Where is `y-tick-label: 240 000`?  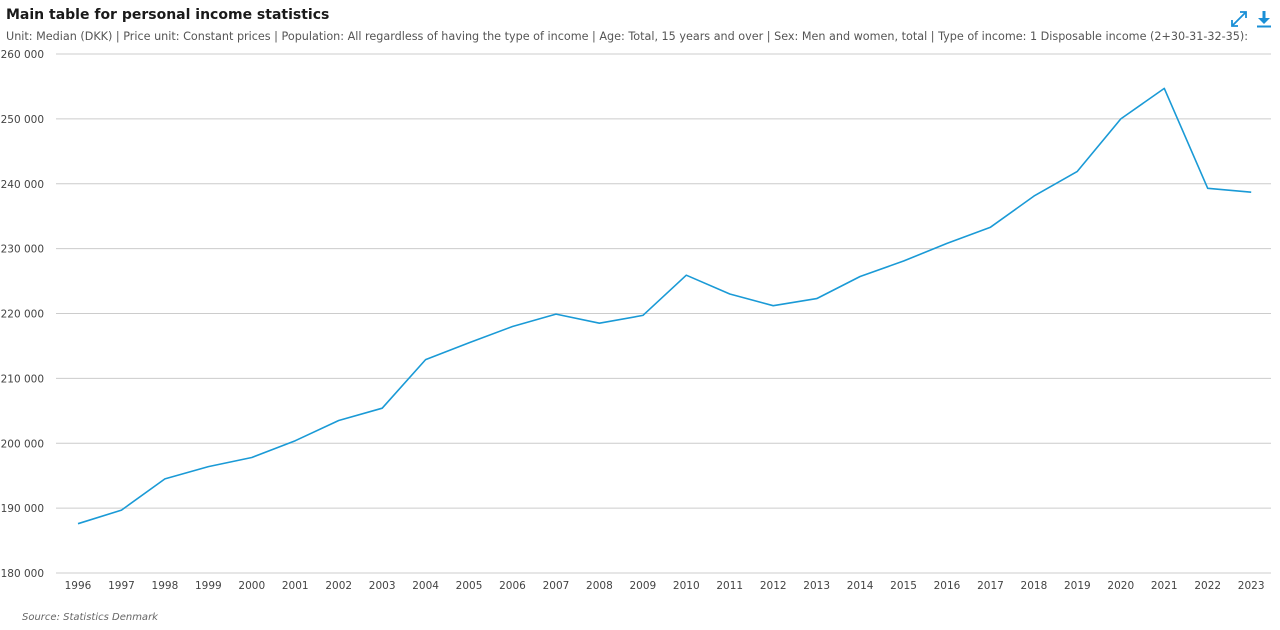
y-tick-label: 240 000 is located at coordinates (22, 185).